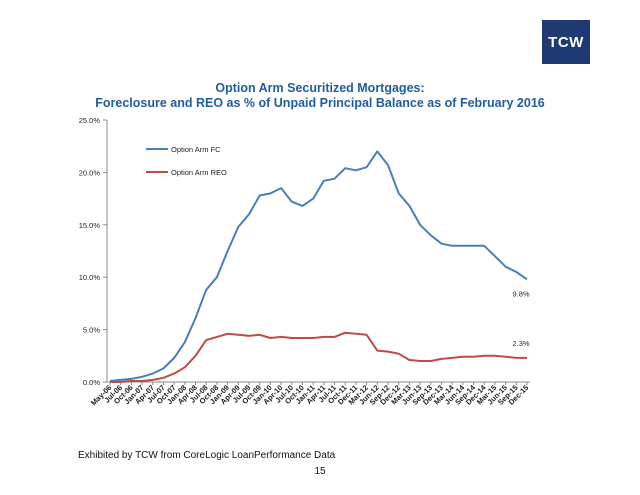 The width and height of the screenshot is (640, 495). Describe the element at coordinates (520, 293) in the screenshot. I see `end-value-label: 9.8%` at that location.